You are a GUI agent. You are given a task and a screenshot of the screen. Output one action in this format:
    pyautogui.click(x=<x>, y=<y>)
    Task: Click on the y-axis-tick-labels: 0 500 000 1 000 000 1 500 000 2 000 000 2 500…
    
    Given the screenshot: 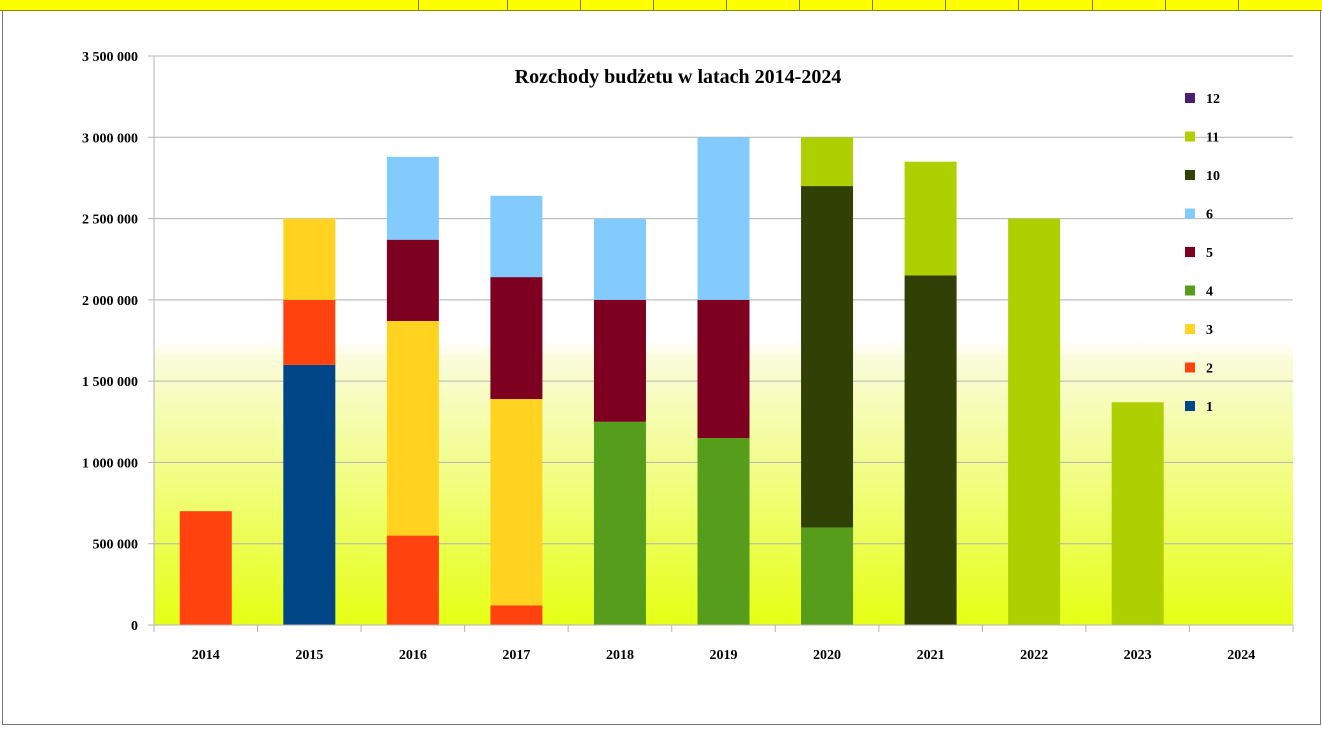 What is the action you would take?
    pyautogui.click(x=110, y=342)
    